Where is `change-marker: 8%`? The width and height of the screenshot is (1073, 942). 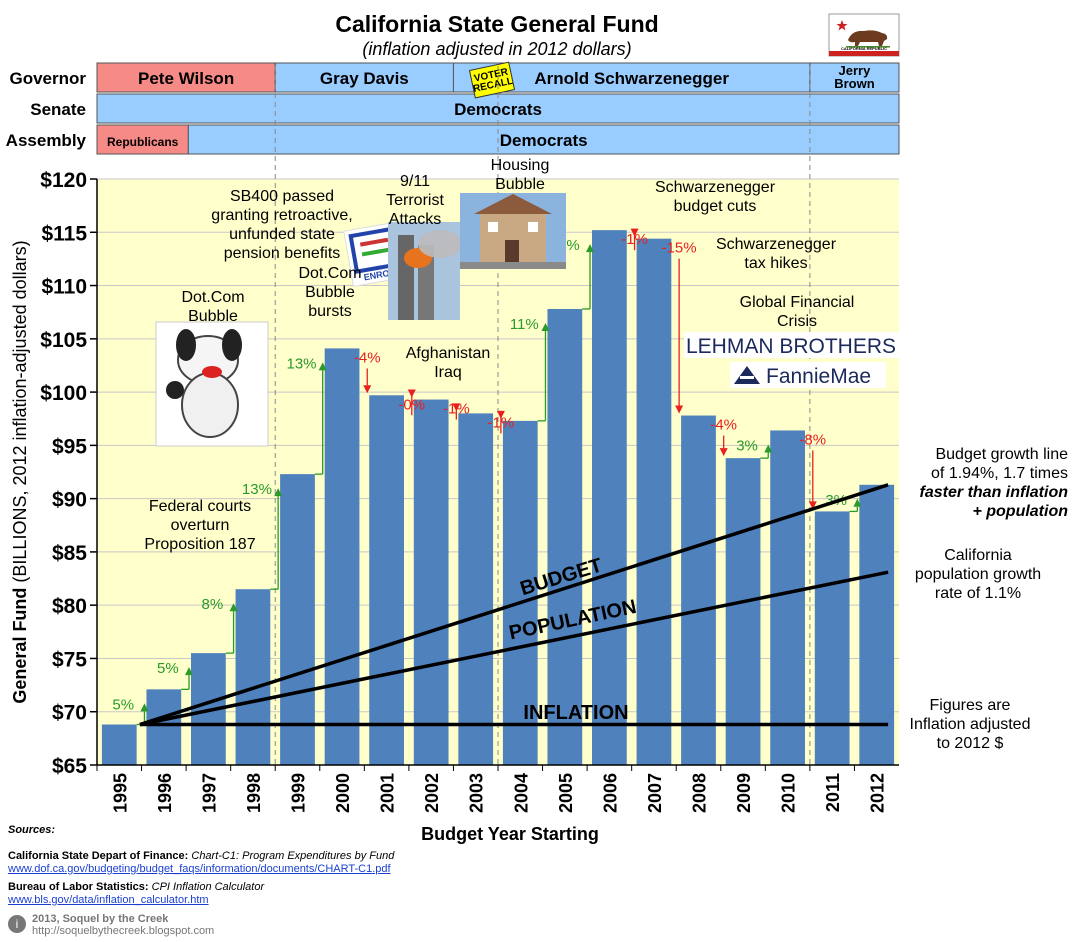 change-marker: 8% is located at coordinates (220, 625).